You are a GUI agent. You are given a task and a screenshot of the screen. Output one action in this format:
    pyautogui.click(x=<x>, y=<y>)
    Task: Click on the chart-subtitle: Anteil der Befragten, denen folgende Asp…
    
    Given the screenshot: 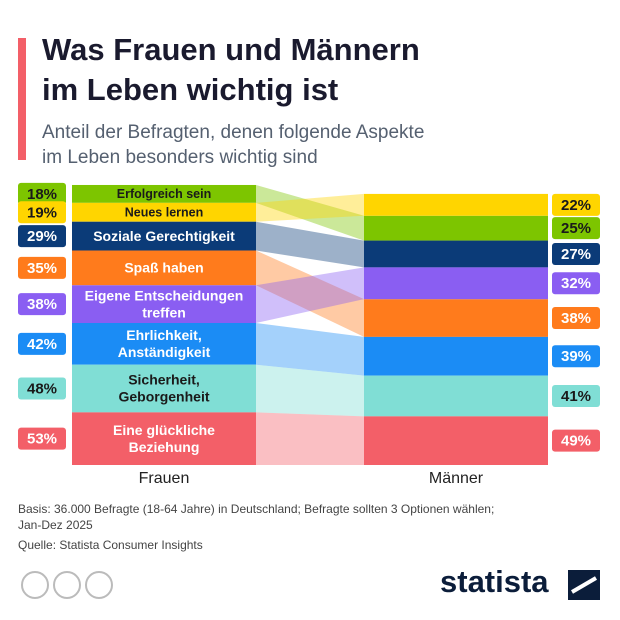 What is the action you would take?
    pyautogui.click(x=233, y=132)
    